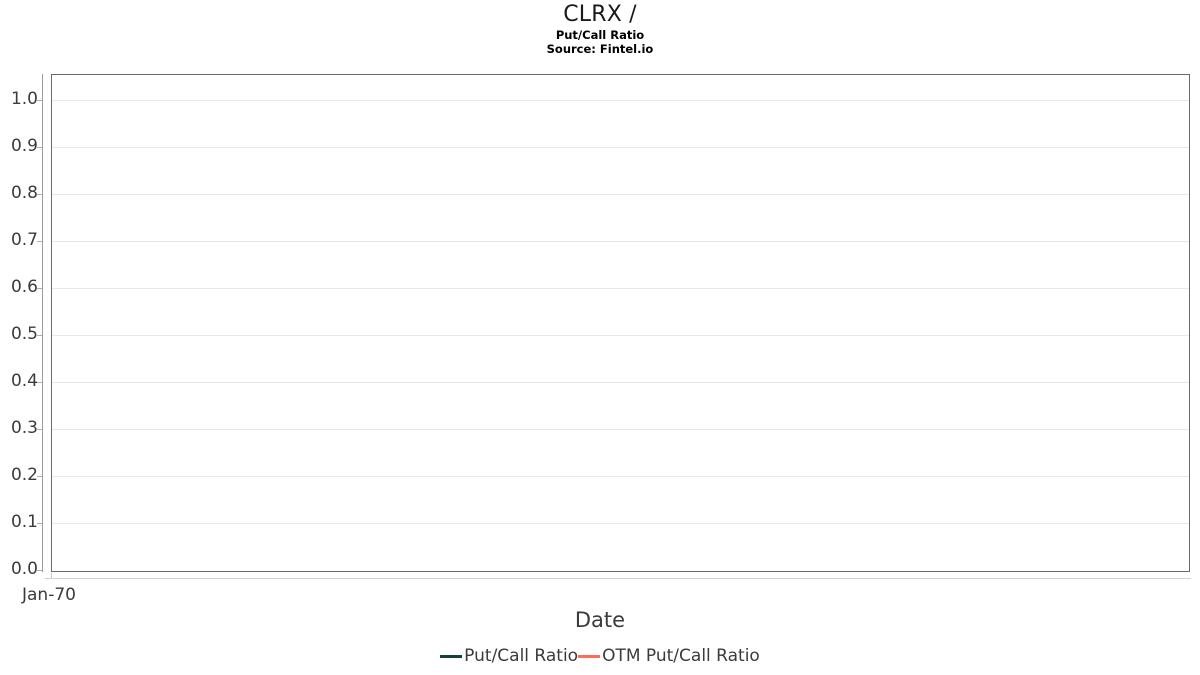  I want to click on y-tick-label: 0.7, so click(24, 240).